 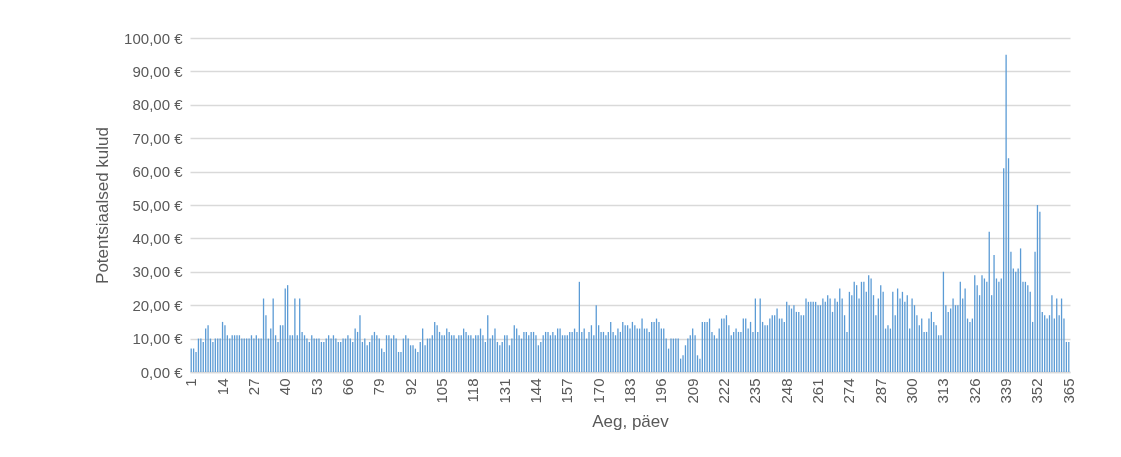 What do you see at coordinates (103, 205) in the screenshot?
I see `y-axis-title: Potentsiaalsed kulud` at bounding box center [103, 205].